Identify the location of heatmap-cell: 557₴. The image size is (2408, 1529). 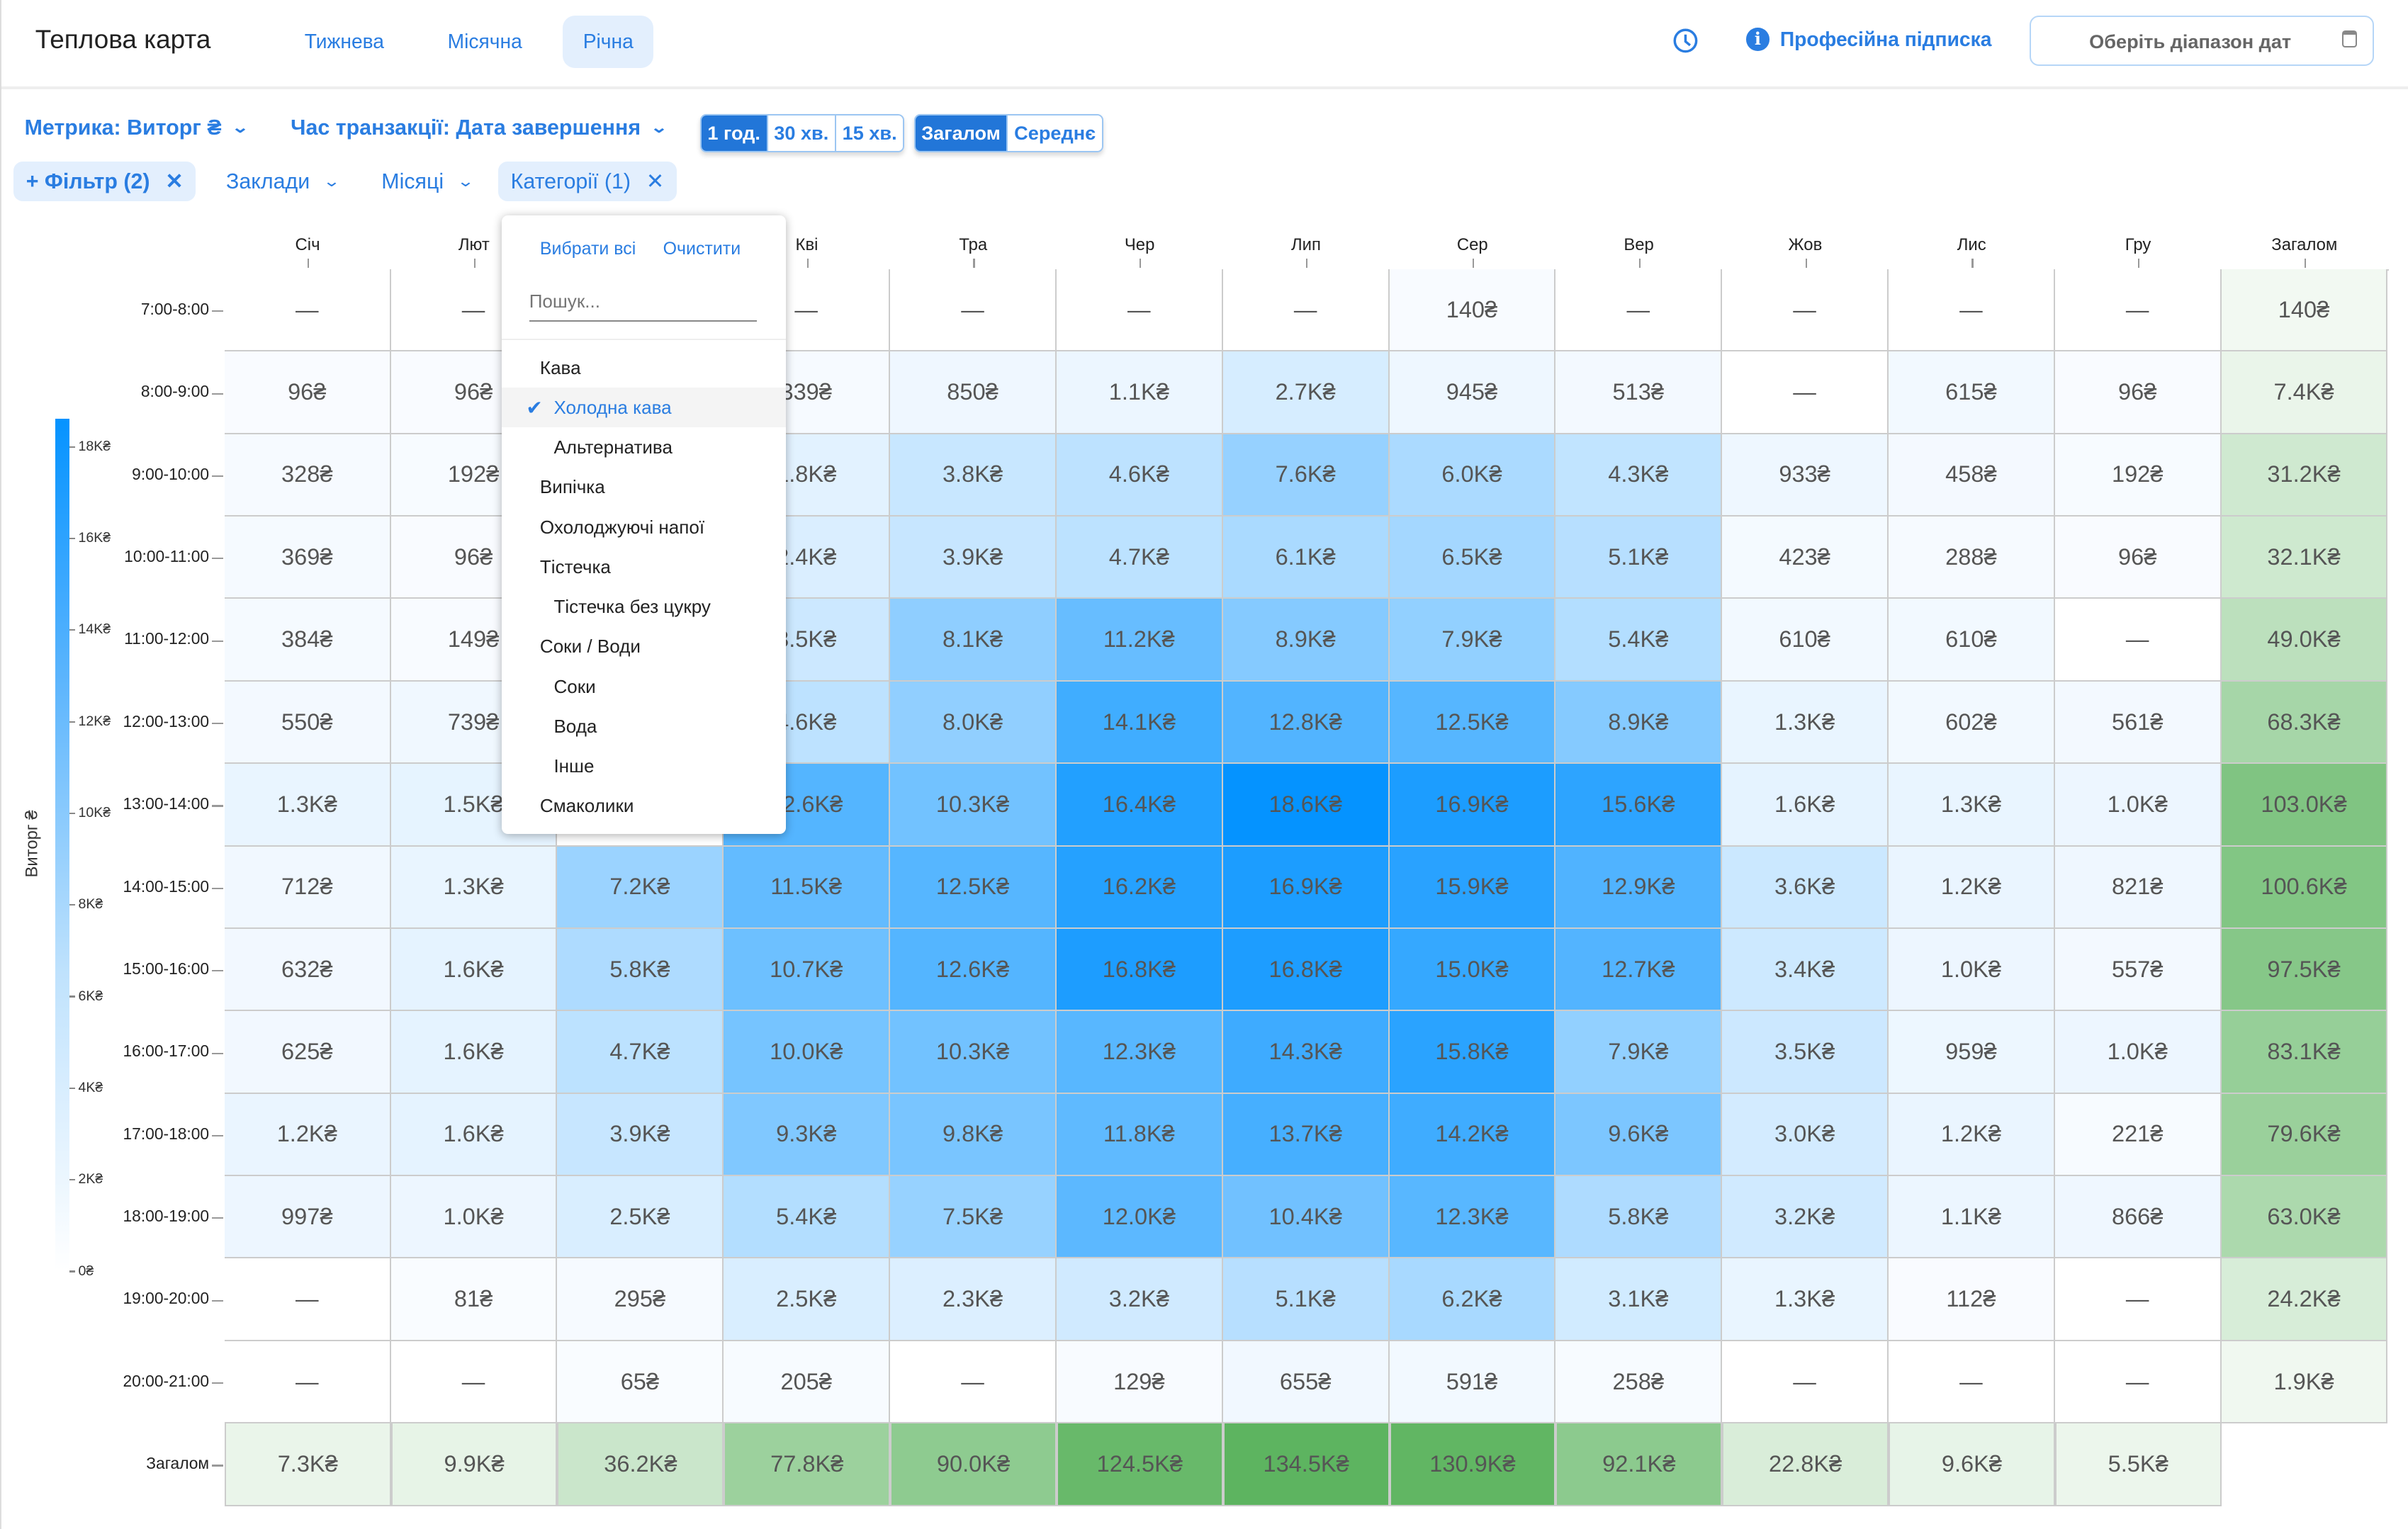
(2138, 970).